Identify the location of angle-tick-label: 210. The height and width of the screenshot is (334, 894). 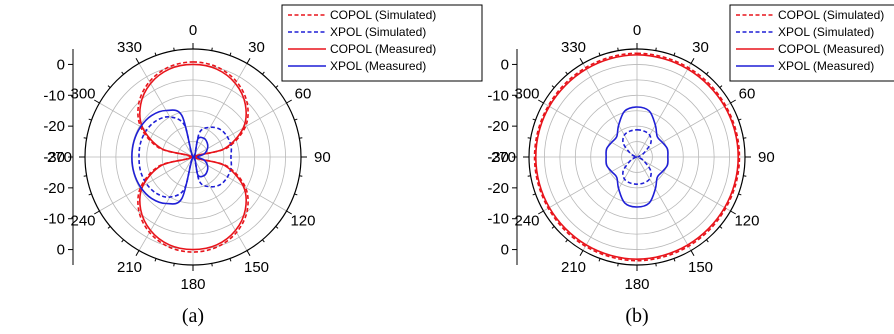
(573, 267).